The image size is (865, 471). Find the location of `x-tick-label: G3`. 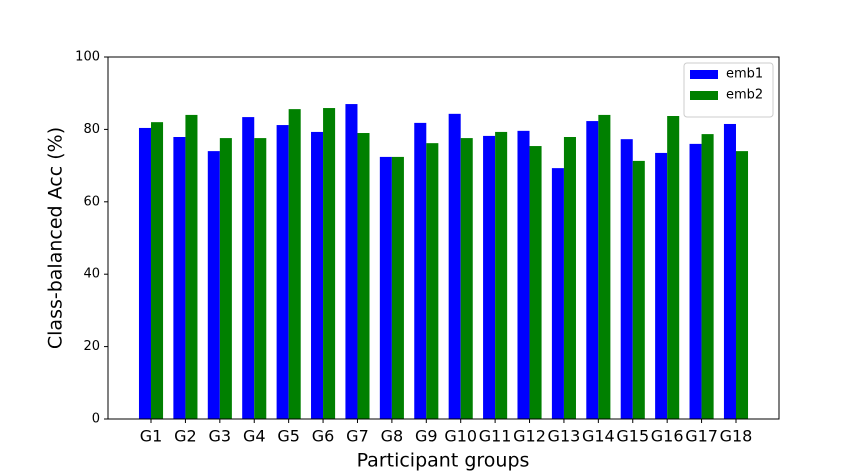

x-tick-label: G3 is located at coordinates (220, 436).